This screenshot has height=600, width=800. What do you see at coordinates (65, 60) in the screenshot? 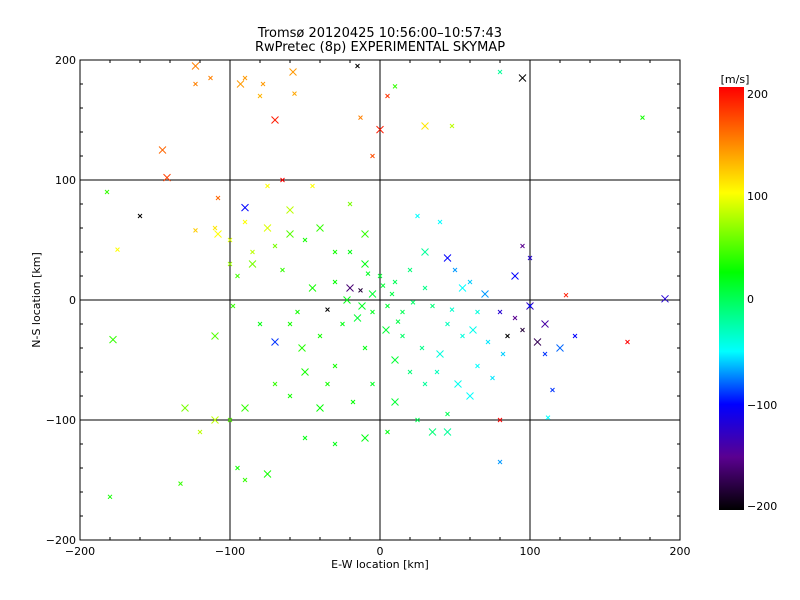
I see `y-tick-label: 200` at bounding box center [65, 60].